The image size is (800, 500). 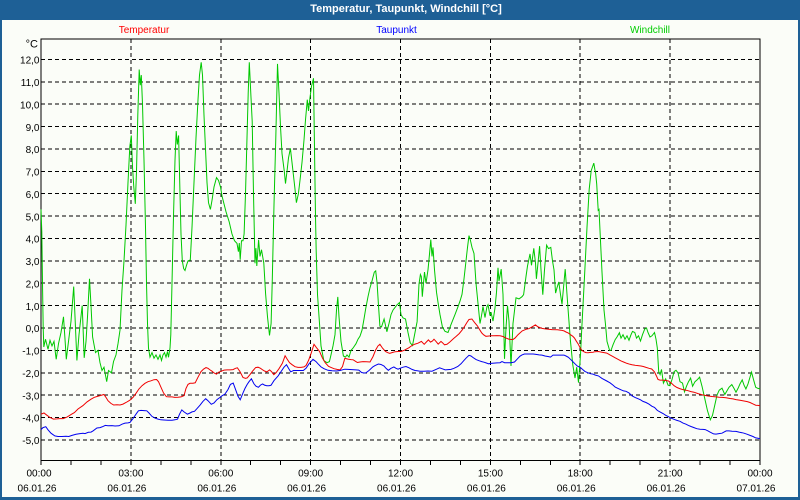 I want to click on svg-text: 8,0, so click(x=33, y=150).